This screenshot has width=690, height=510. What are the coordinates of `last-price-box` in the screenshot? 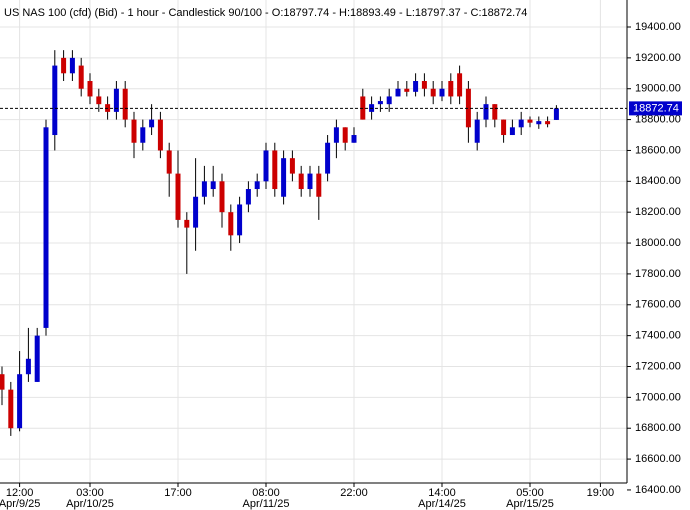 It's located at (655, 108).